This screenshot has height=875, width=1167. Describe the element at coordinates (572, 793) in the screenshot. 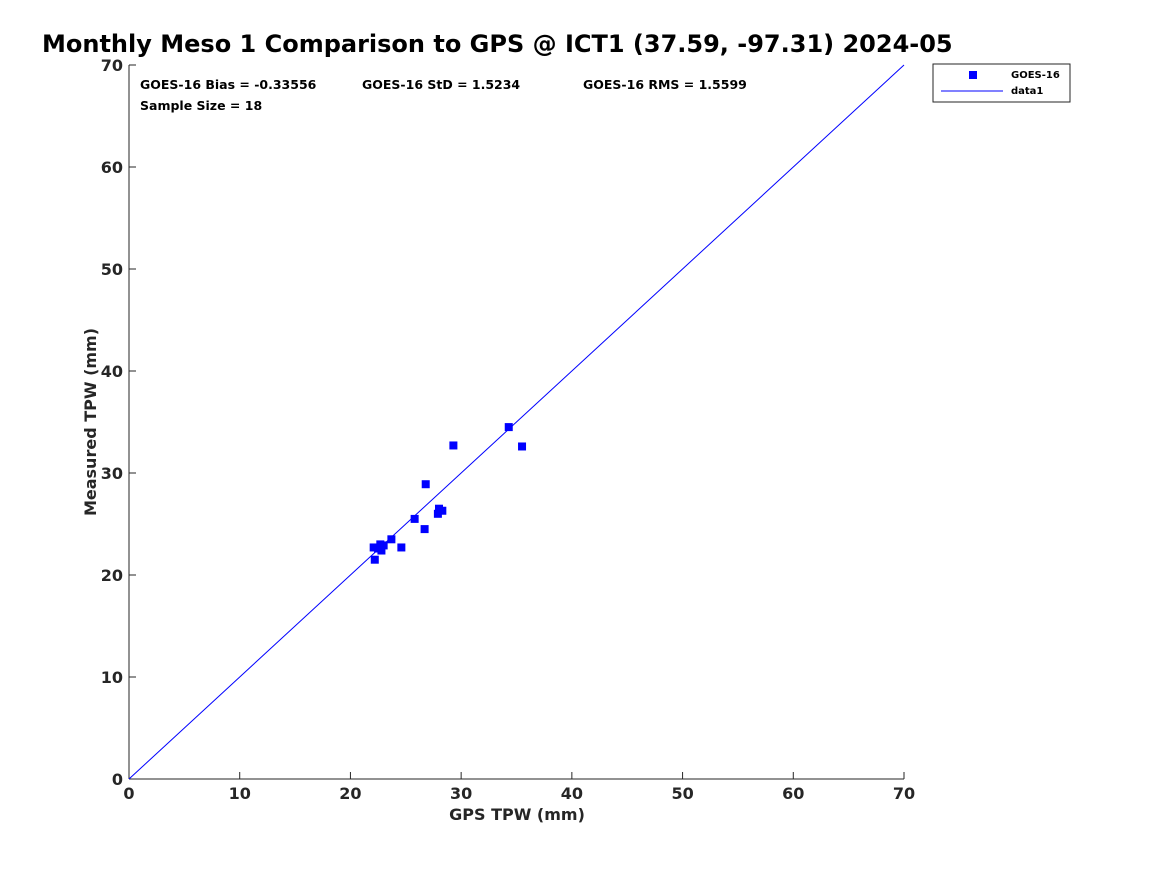

I see `x-tick-label: 40` at that location.